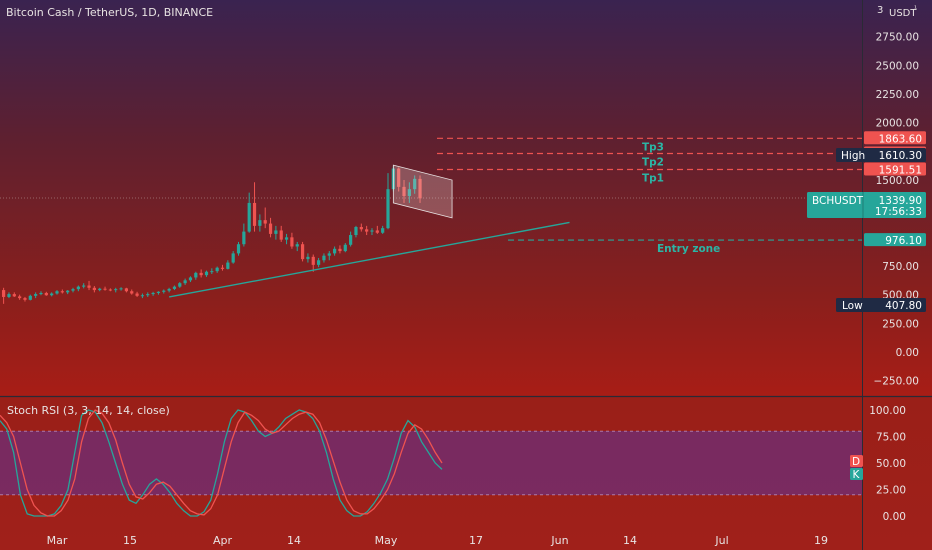  What do you see at coordinates (900, 267) in the screenshot?
I see `price-tick-label: 750.00` at bounding box center [900, 267].